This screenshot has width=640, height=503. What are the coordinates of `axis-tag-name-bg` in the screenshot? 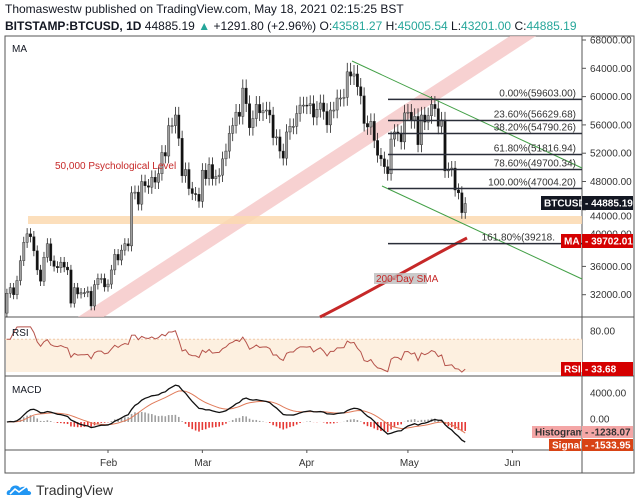 It's located at (571, 369).